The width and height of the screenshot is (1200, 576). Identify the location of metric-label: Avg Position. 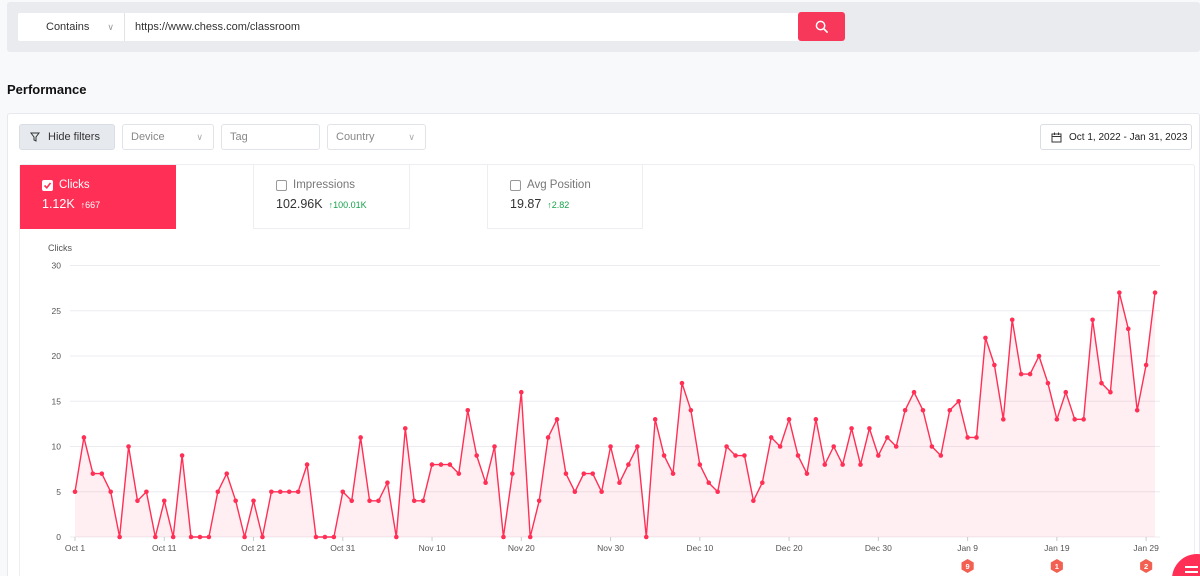
(559, 185).